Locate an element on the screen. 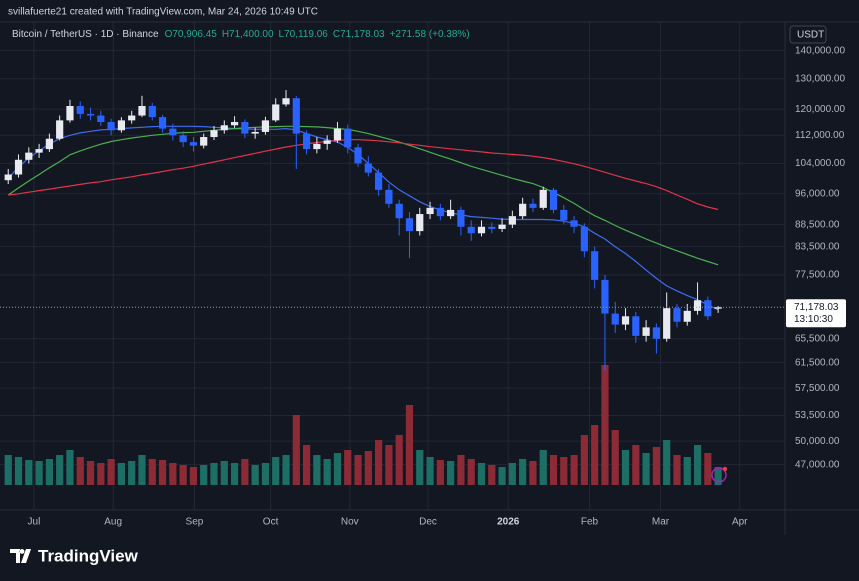 The image size is (859, 581). legend-change: +271.58 (+0.38%) is located at coordinates (430, 34).